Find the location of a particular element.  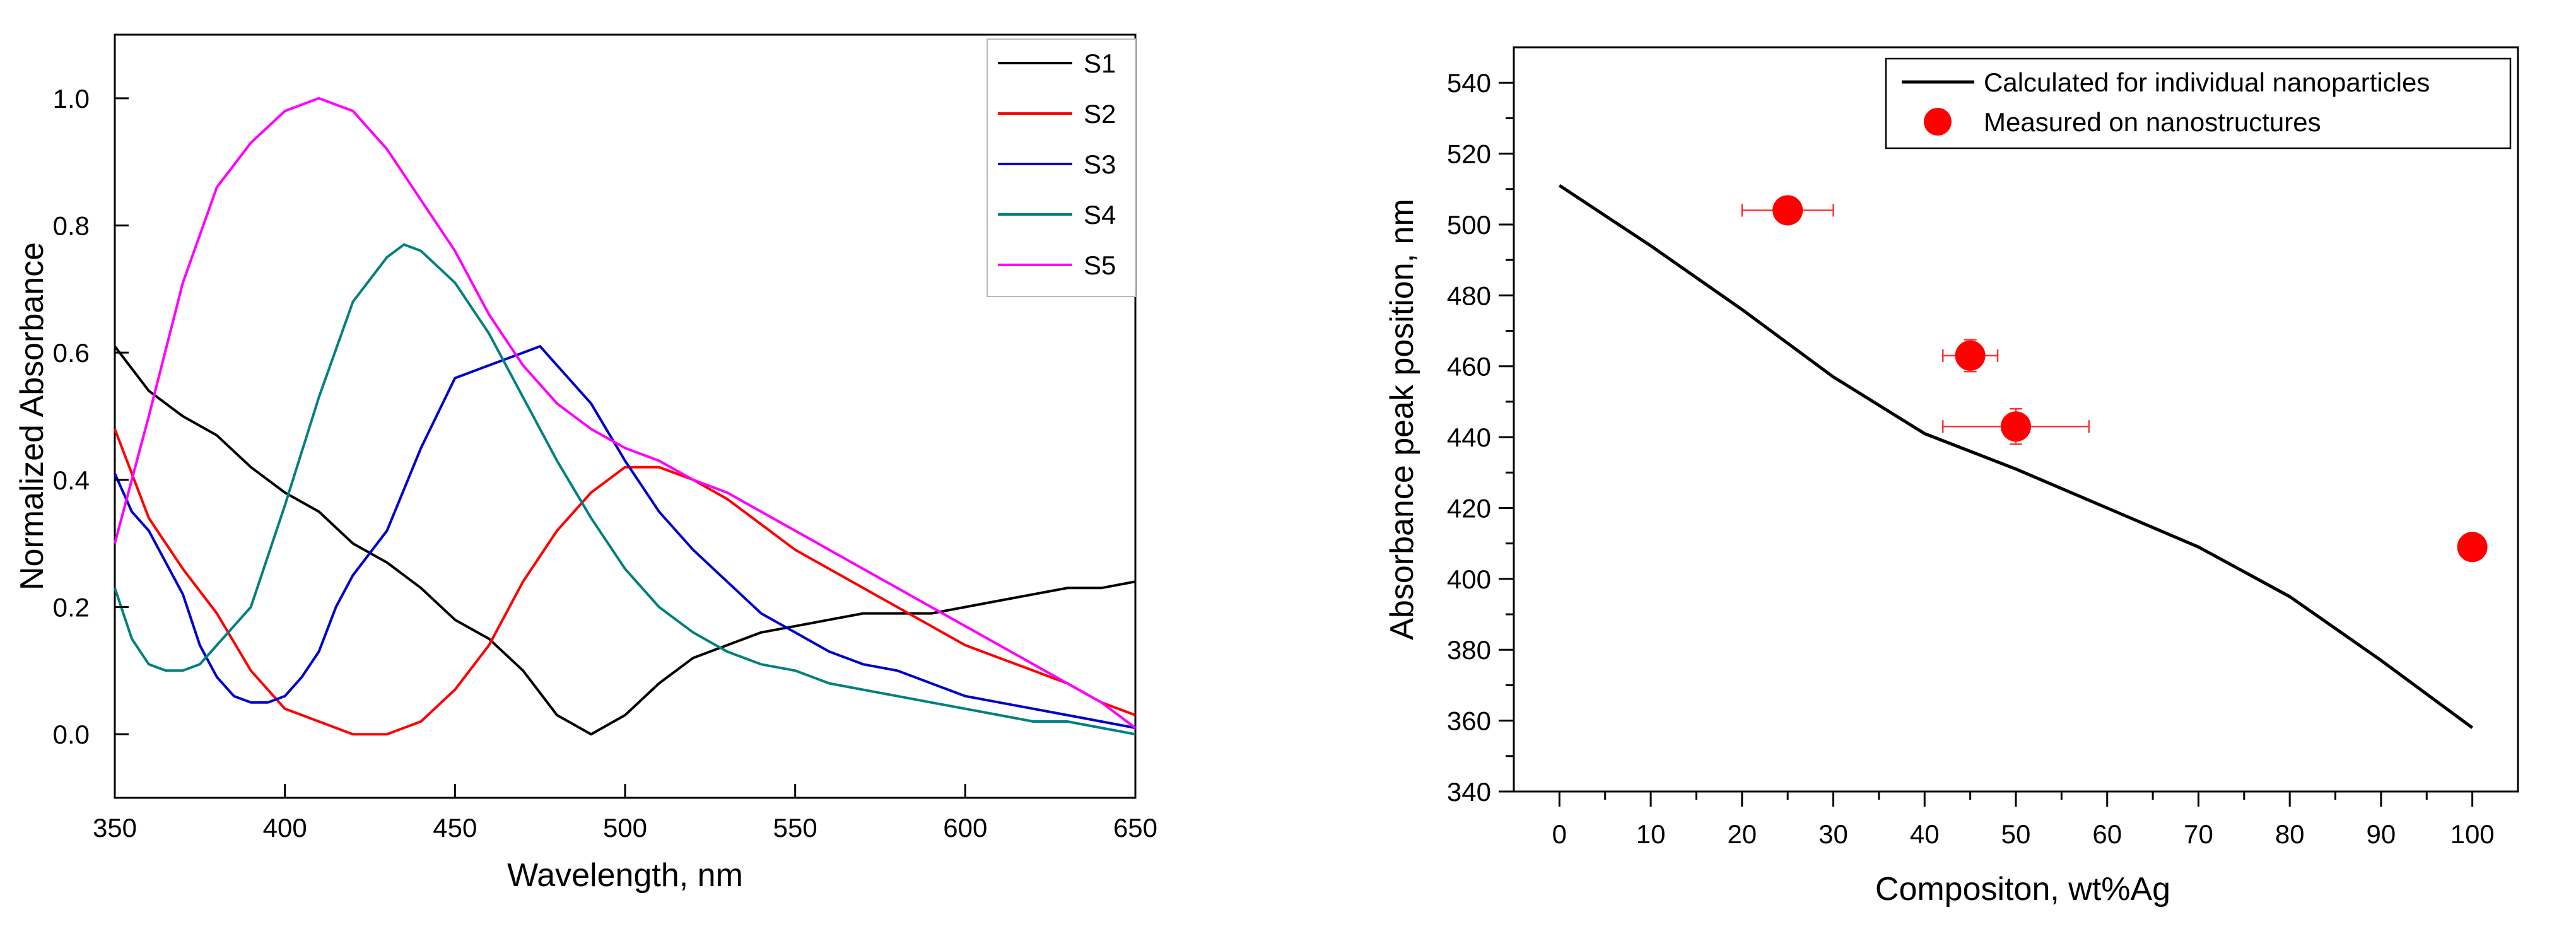

x-tick-label: 40 is located at coordinates (1925, 834).